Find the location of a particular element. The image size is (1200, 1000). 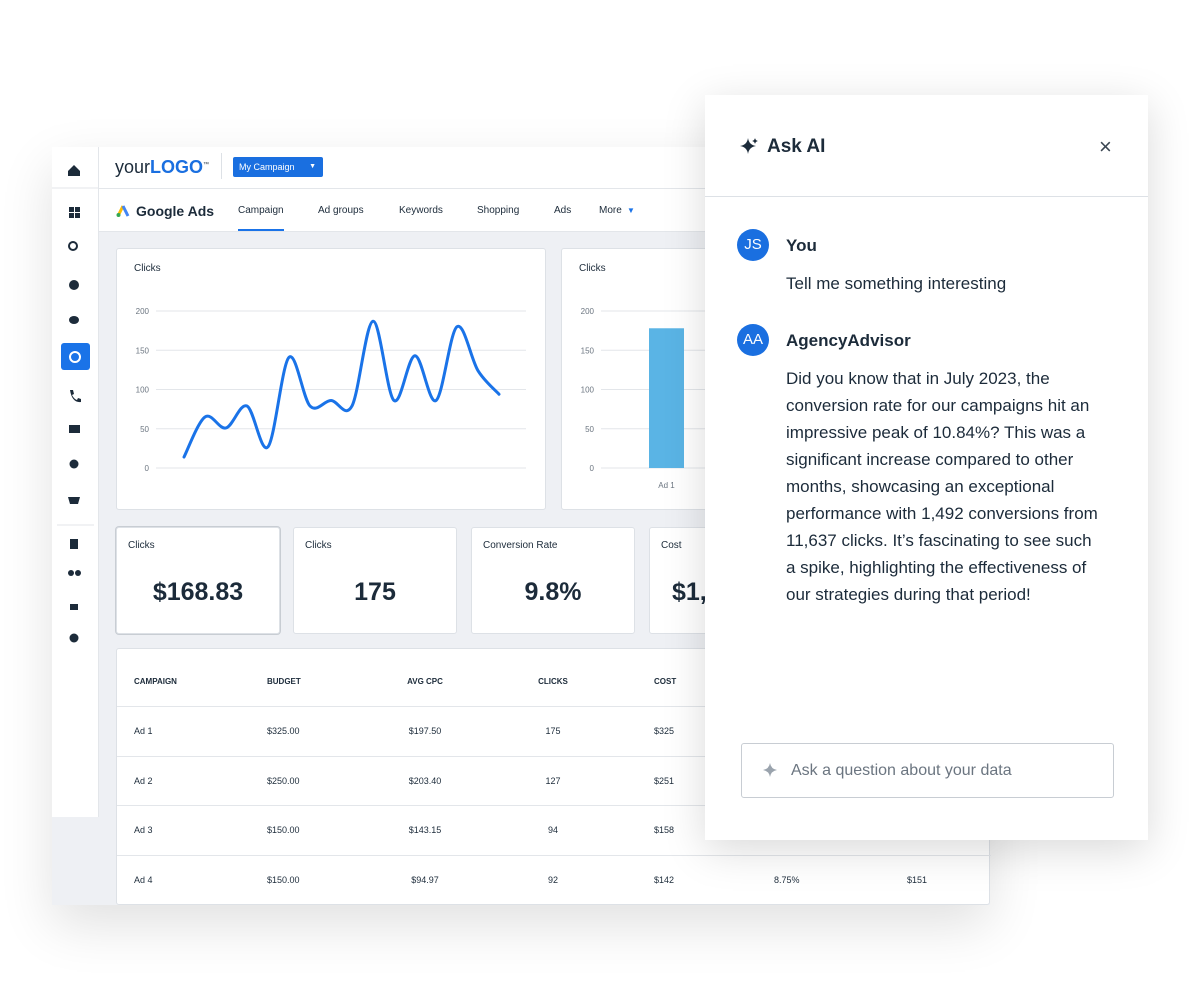

sender-name: AgencyAdvisor is located at coordinates (848, 340).